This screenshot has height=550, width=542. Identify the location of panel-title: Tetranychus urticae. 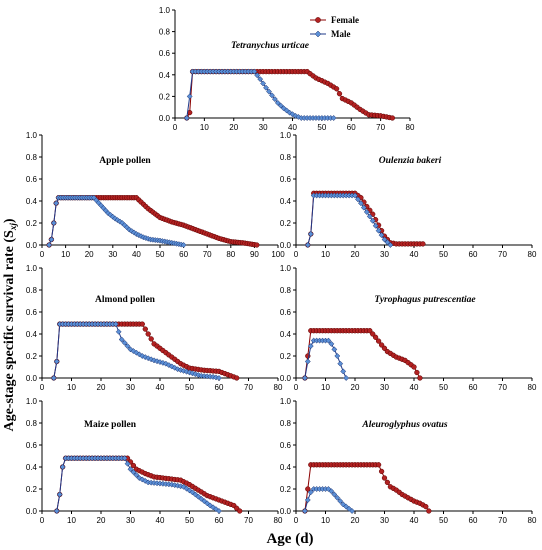
(270, 46).